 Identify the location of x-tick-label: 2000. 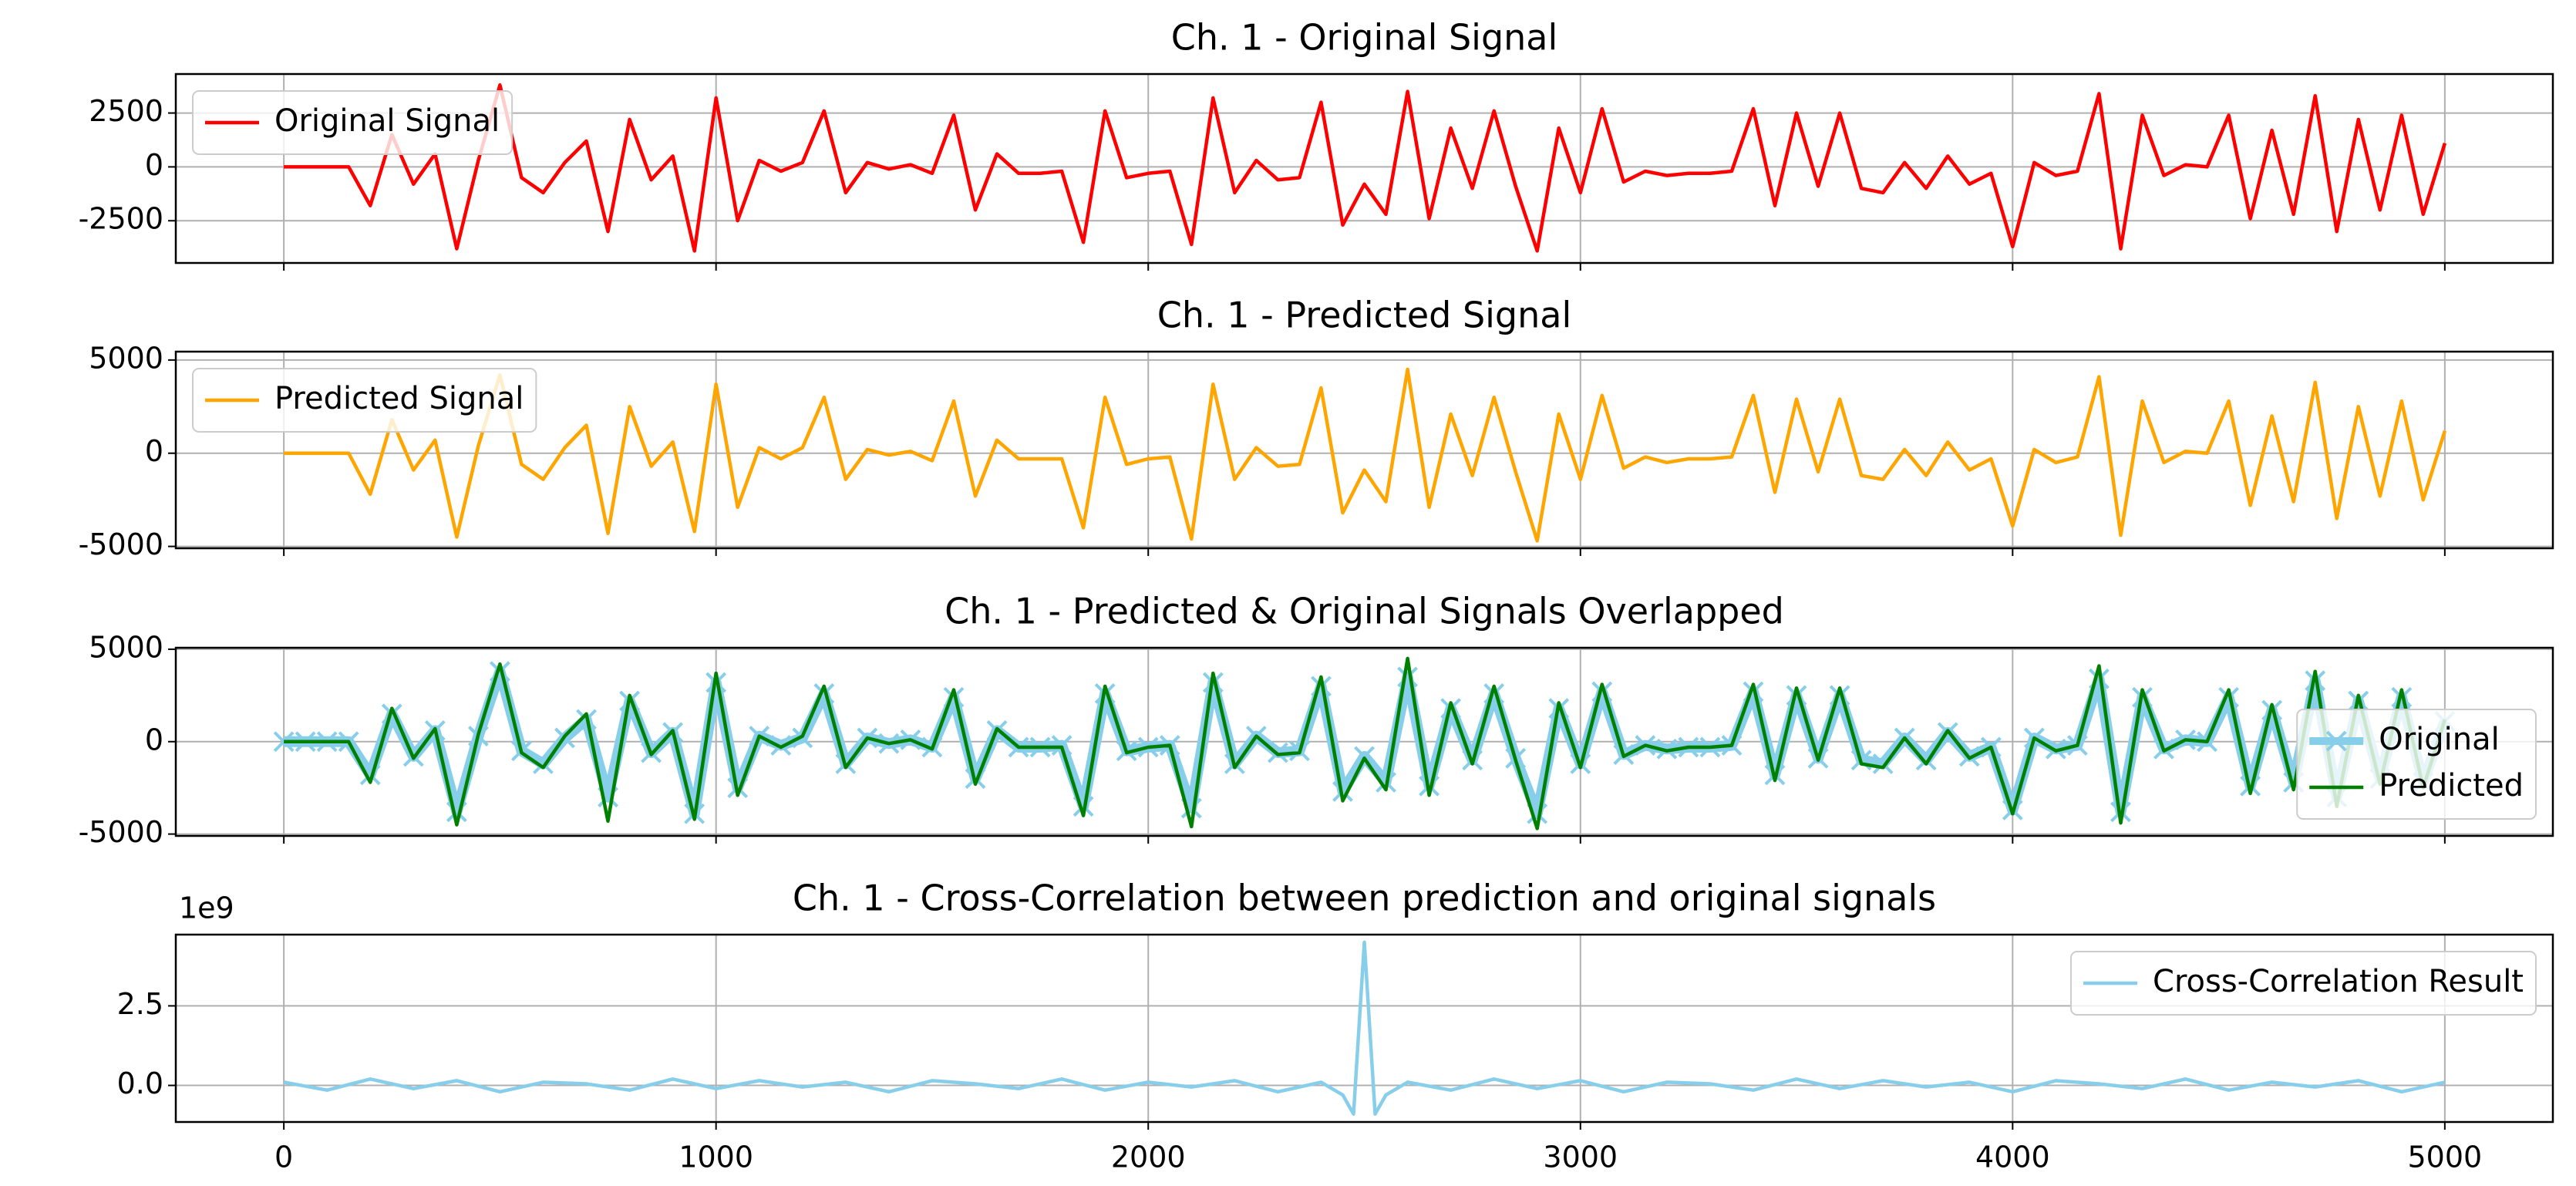
(1148, 1157).